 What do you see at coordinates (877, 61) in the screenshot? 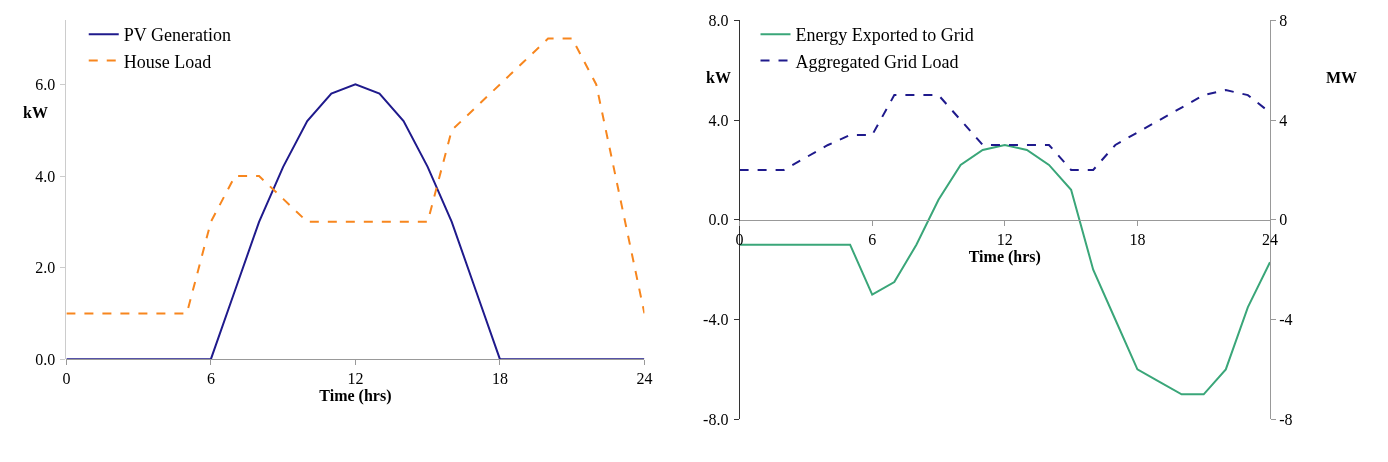
I see `legend-label: Aggregated Grid Load` at bounding box center [877, 61].